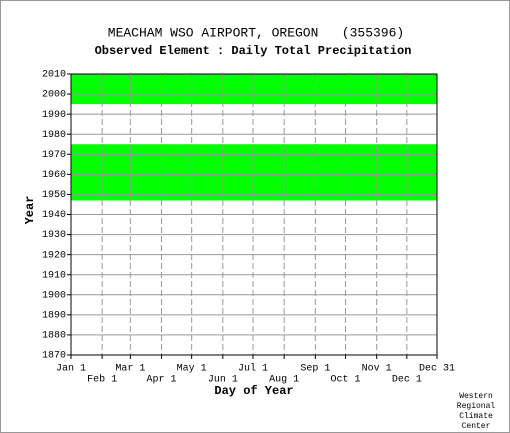  Describe the element at coordinates (161, 380) in the screenshot. I see `x-tick-label: Apr 1` at that location.